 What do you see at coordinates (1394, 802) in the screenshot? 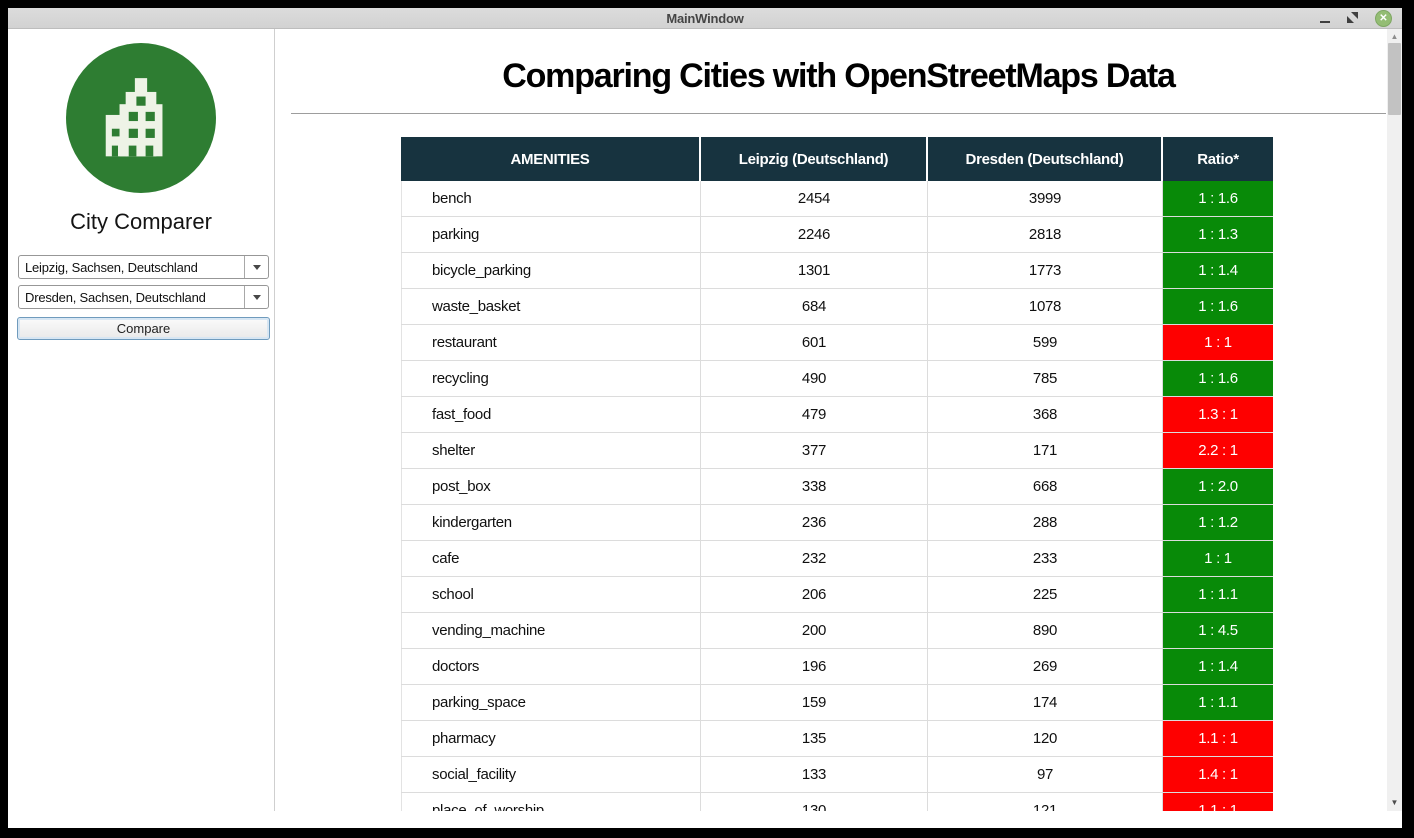
I see `scrollbar-down-arrow-icon: ▼` at bounding box center [1394, 802].